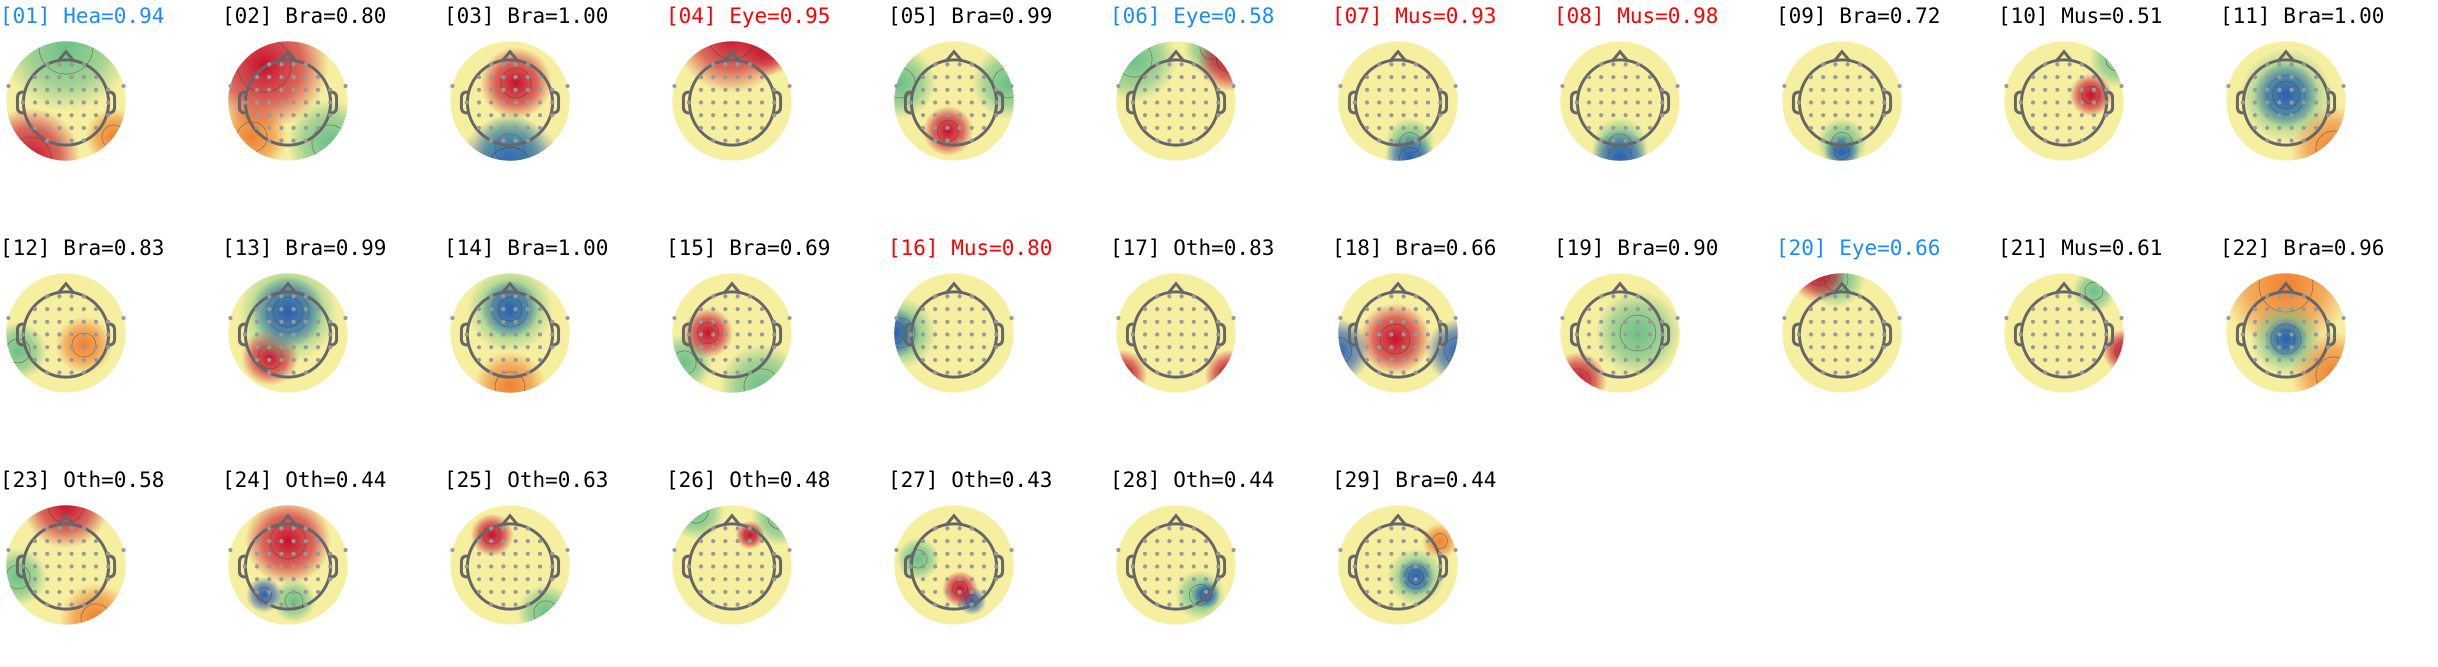  I want to click on component-label: [29] Bra=0.44, so click(1414, 480).